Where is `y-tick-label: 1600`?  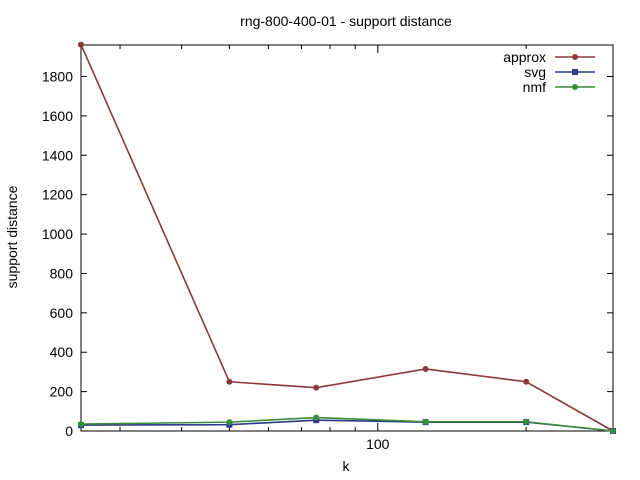 y-tick-label: 1600 is located at coordinates (57, 116).